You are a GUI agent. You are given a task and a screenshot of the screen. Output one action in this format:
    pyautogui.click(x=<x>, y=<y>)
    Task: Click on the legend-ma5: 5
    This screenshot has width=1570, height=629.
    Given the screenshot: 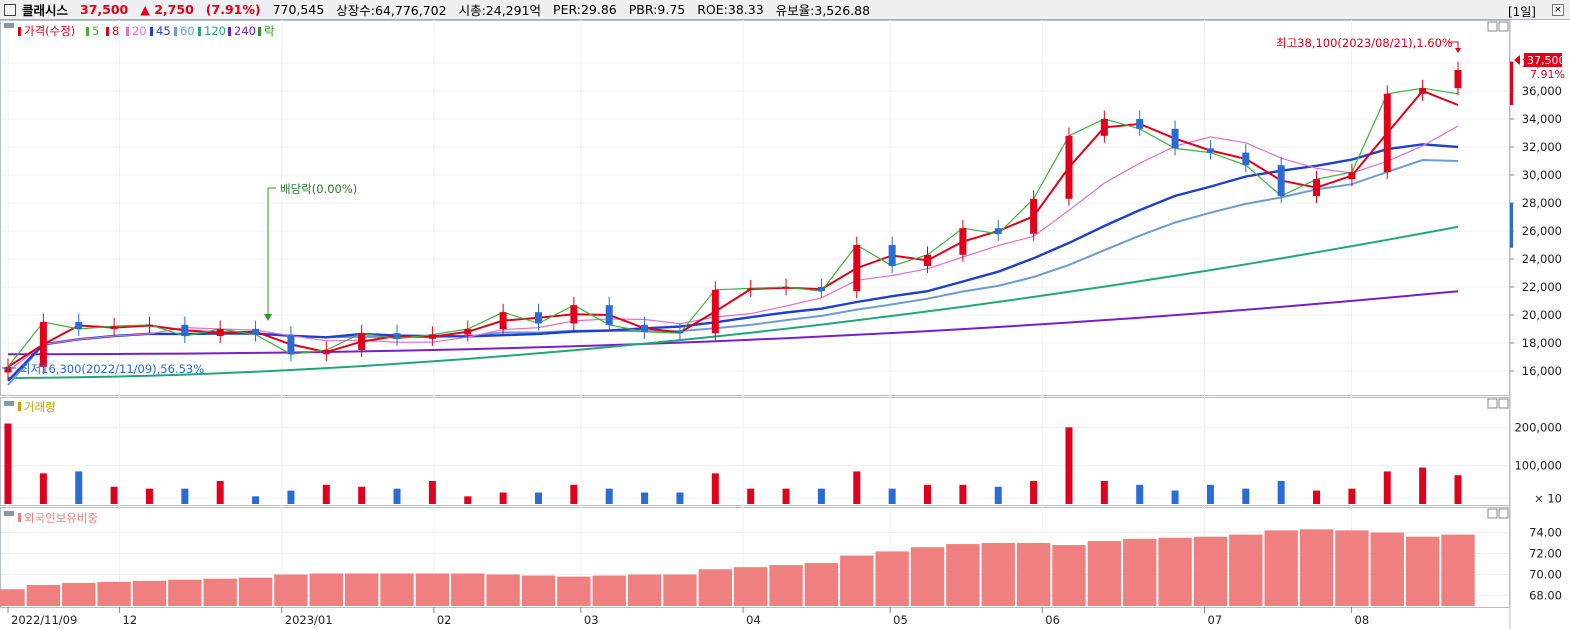 What is the action you would take?
    pyautogui.click(x=95, y=31)
    